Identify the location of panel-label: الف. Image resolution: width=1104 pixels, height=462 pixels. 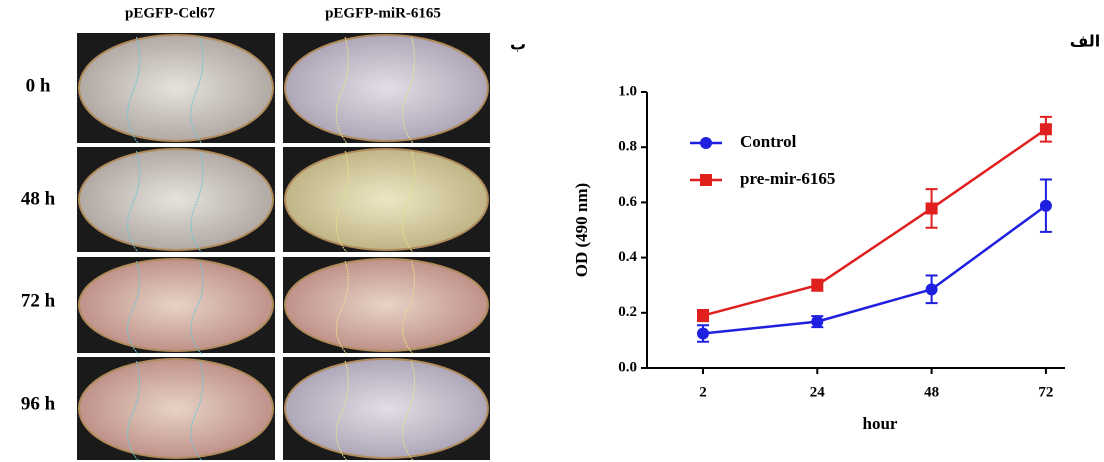
(1085, 41).